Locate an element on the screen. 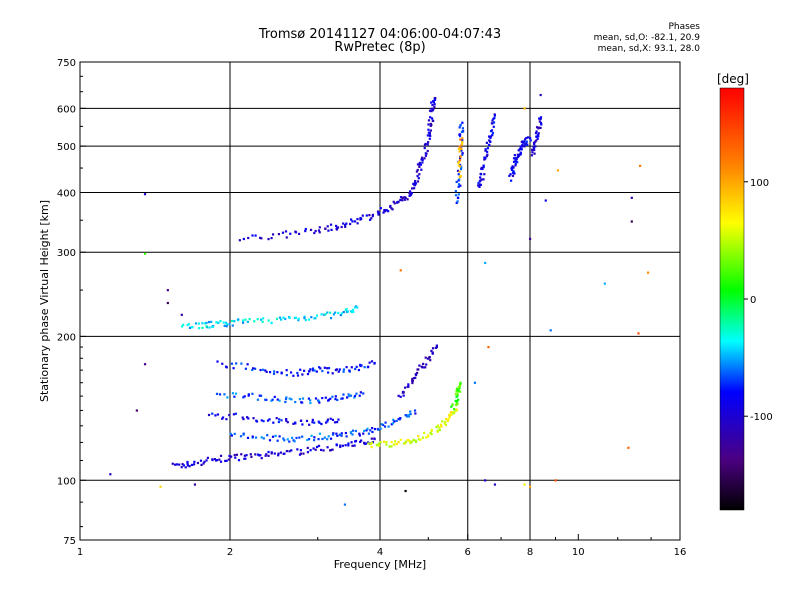  colorbar-label: [deg] is located at coordinates (733, 79).